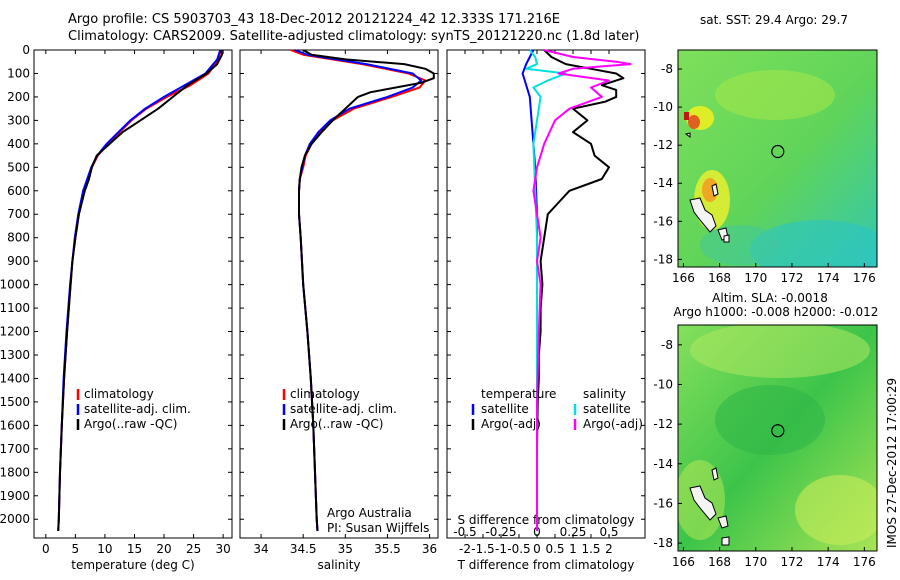 The image size is (900, 580). Describe the element at coordinates (15, 285) in the screenshot. I see `y-tick-label: 1000` at that location.